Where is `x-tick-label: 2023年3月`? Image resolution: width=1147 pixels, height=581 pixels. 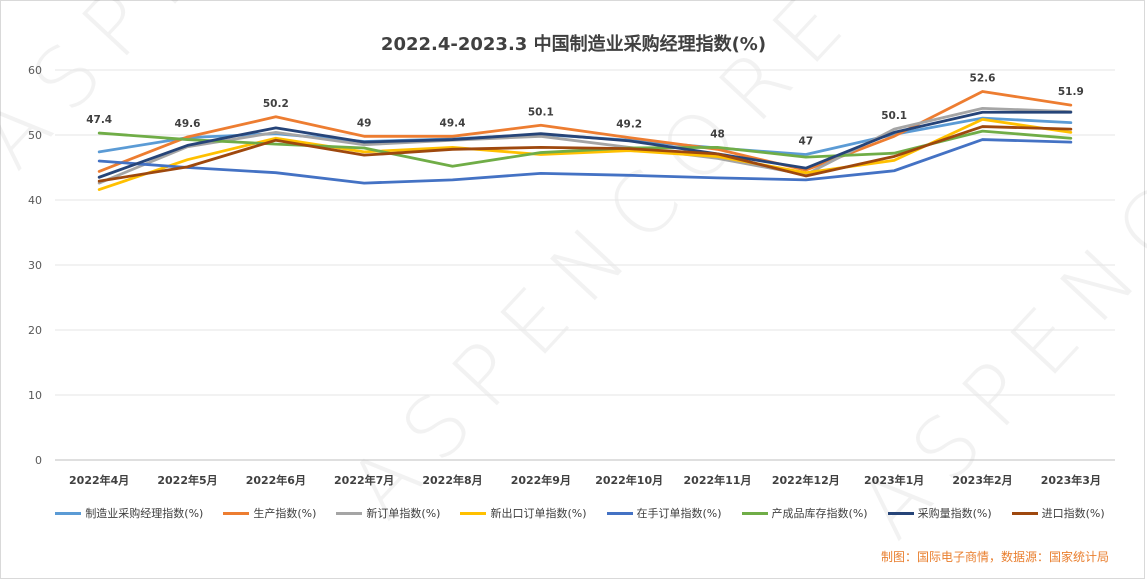
x-tick-label: 2023年3月 is located at coordinates (1071, 480).